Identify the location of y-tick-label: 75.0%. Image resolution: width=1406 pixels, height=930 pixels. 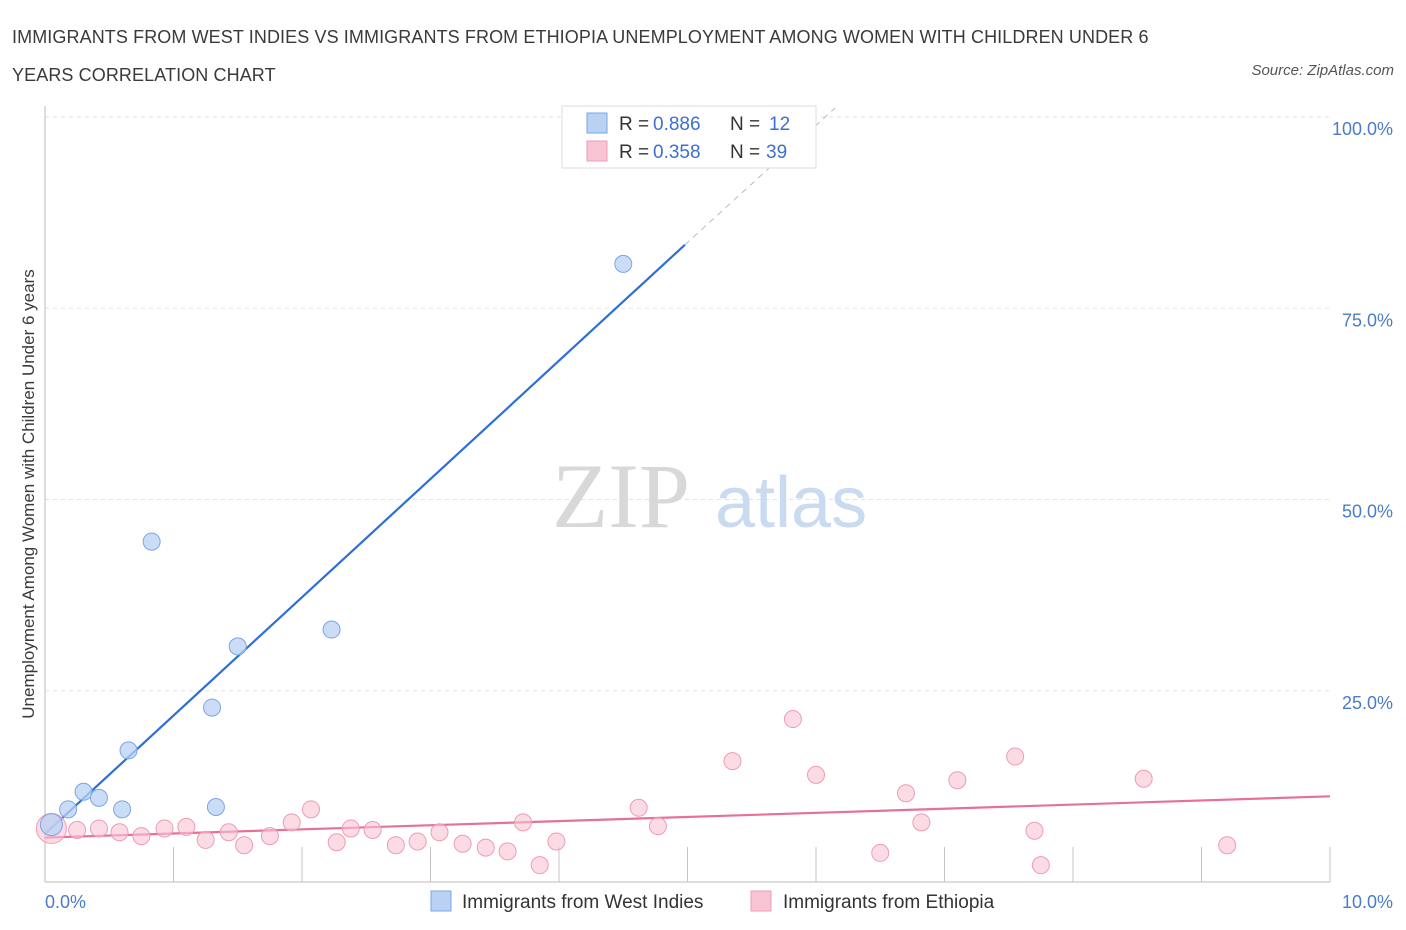
(1367, 320).